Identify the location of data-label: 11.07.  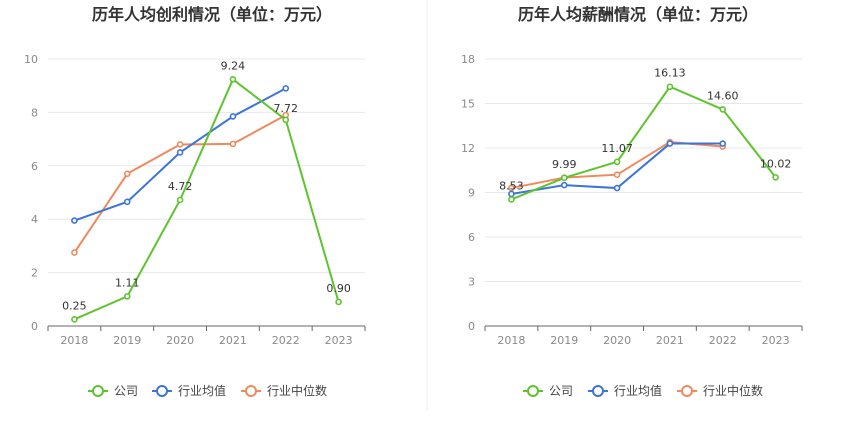
(617, 148).